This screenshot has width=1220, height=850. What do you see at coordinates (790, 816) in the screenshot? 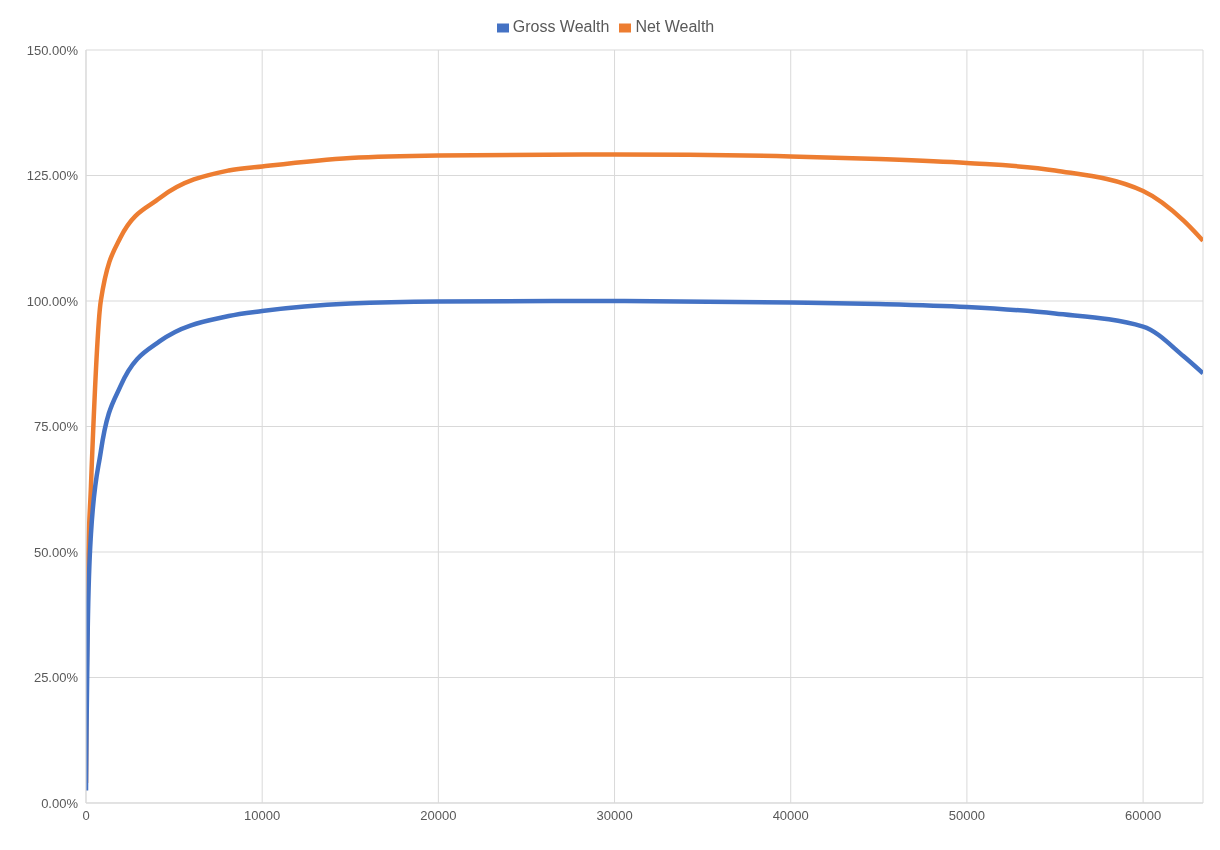
I see `x-tick-label: 40000` at bounding box center [790, 816].